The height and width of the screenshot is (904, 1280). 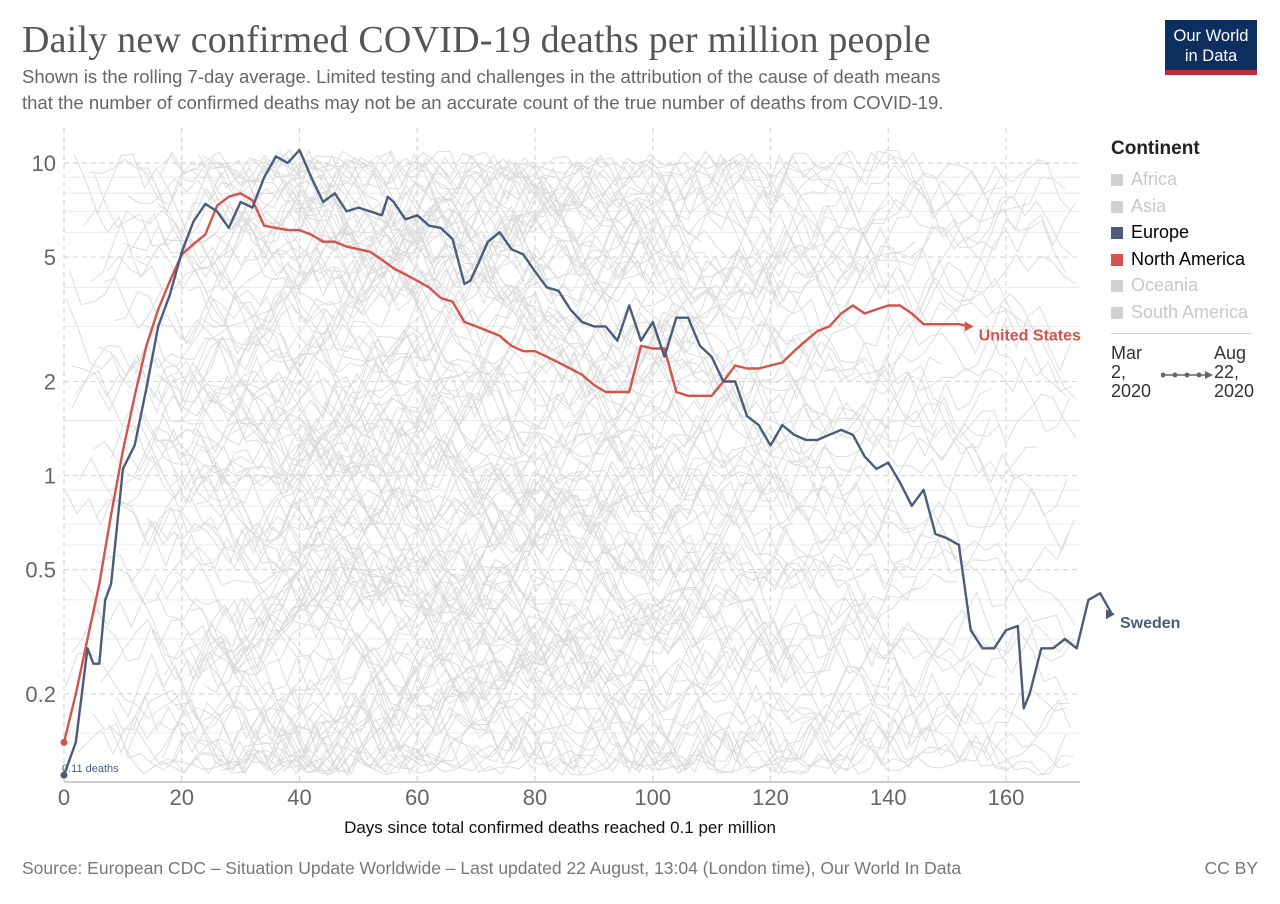 I want to click on timeline-end: Aug 22, 2020, so click(x=1234, y=372).